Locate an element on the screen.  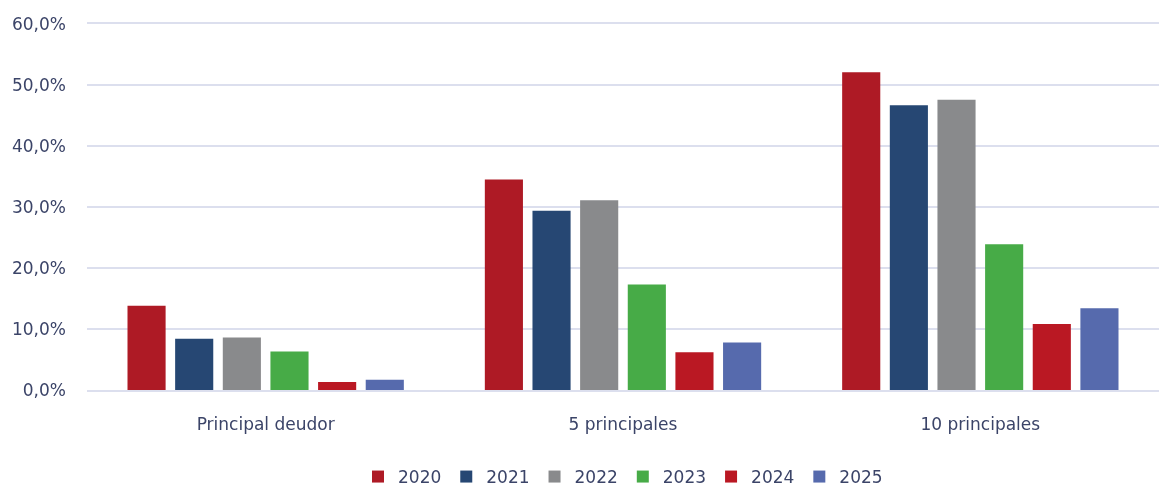
legend-label: 2024 is located at coordinates (773, 477).